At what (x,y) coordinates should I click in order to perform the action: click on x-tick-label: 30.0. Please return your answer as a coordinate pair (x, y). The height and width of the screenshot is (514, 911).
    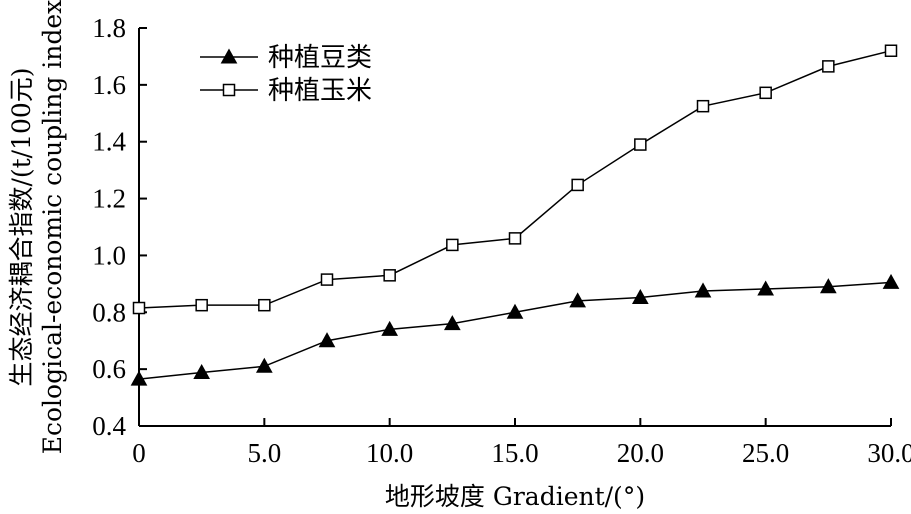
    Looking at the image, I should click on (889, 453).